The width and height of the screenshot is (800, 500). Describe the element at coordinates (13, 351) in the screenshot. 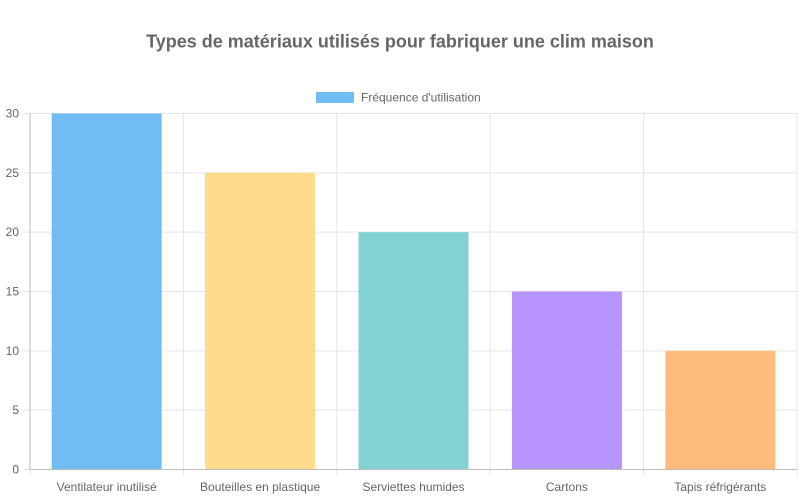

I see `y-tick-label: 10` at that location.